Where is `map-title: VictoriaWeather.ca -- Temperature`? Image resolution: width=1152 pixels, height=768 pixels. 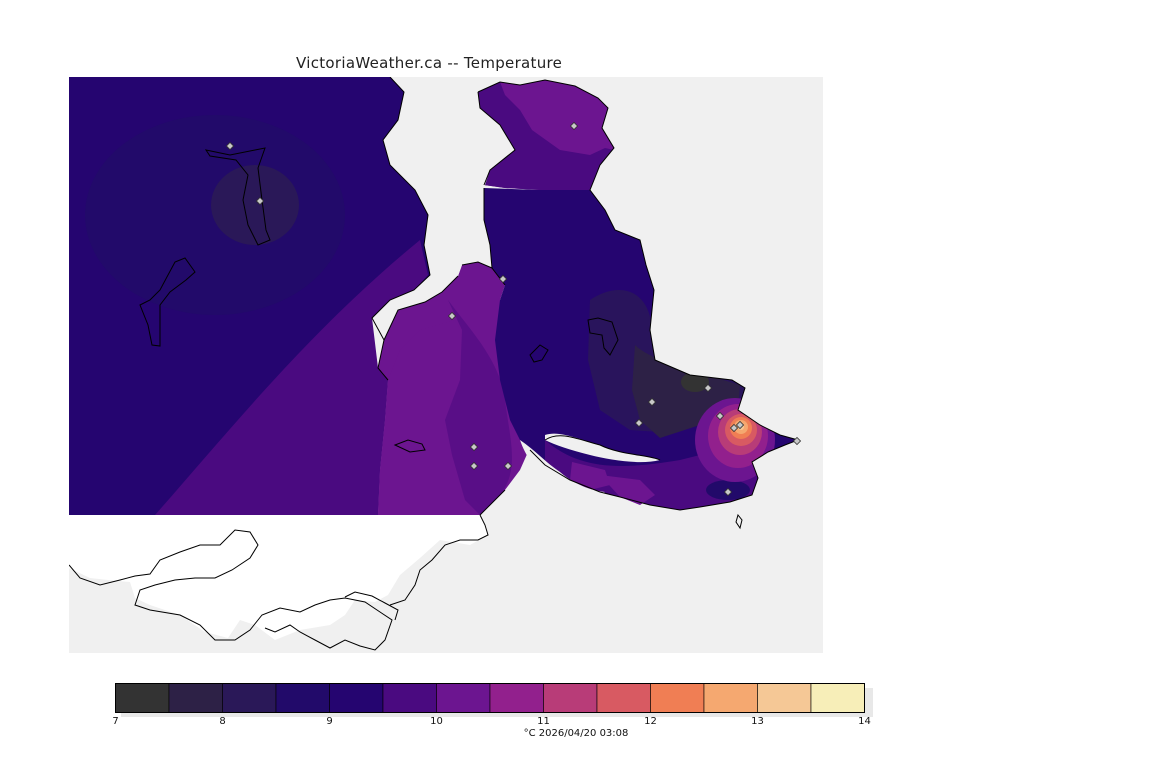 map-title: VictoriaWeather.ca -- Temperature is located at coordinates (429, 63).